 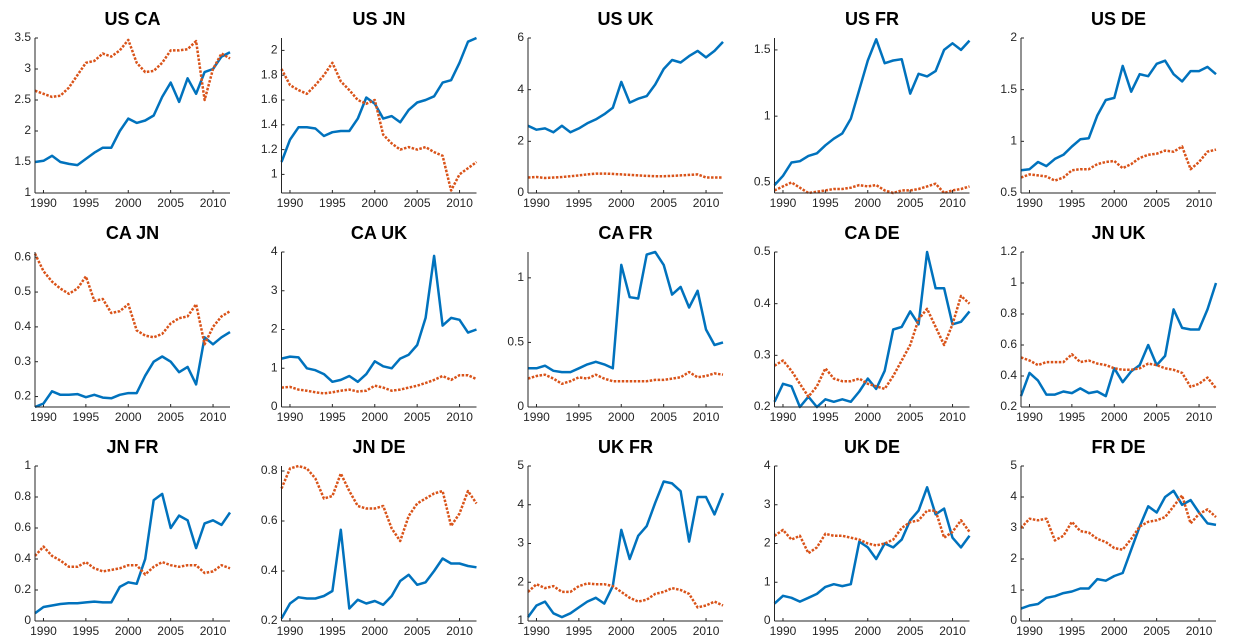 What do you see at coordinates (269, 124) in the screenshot?
I see `y-tick-label: 1.4` at bounding box center [269, 124].